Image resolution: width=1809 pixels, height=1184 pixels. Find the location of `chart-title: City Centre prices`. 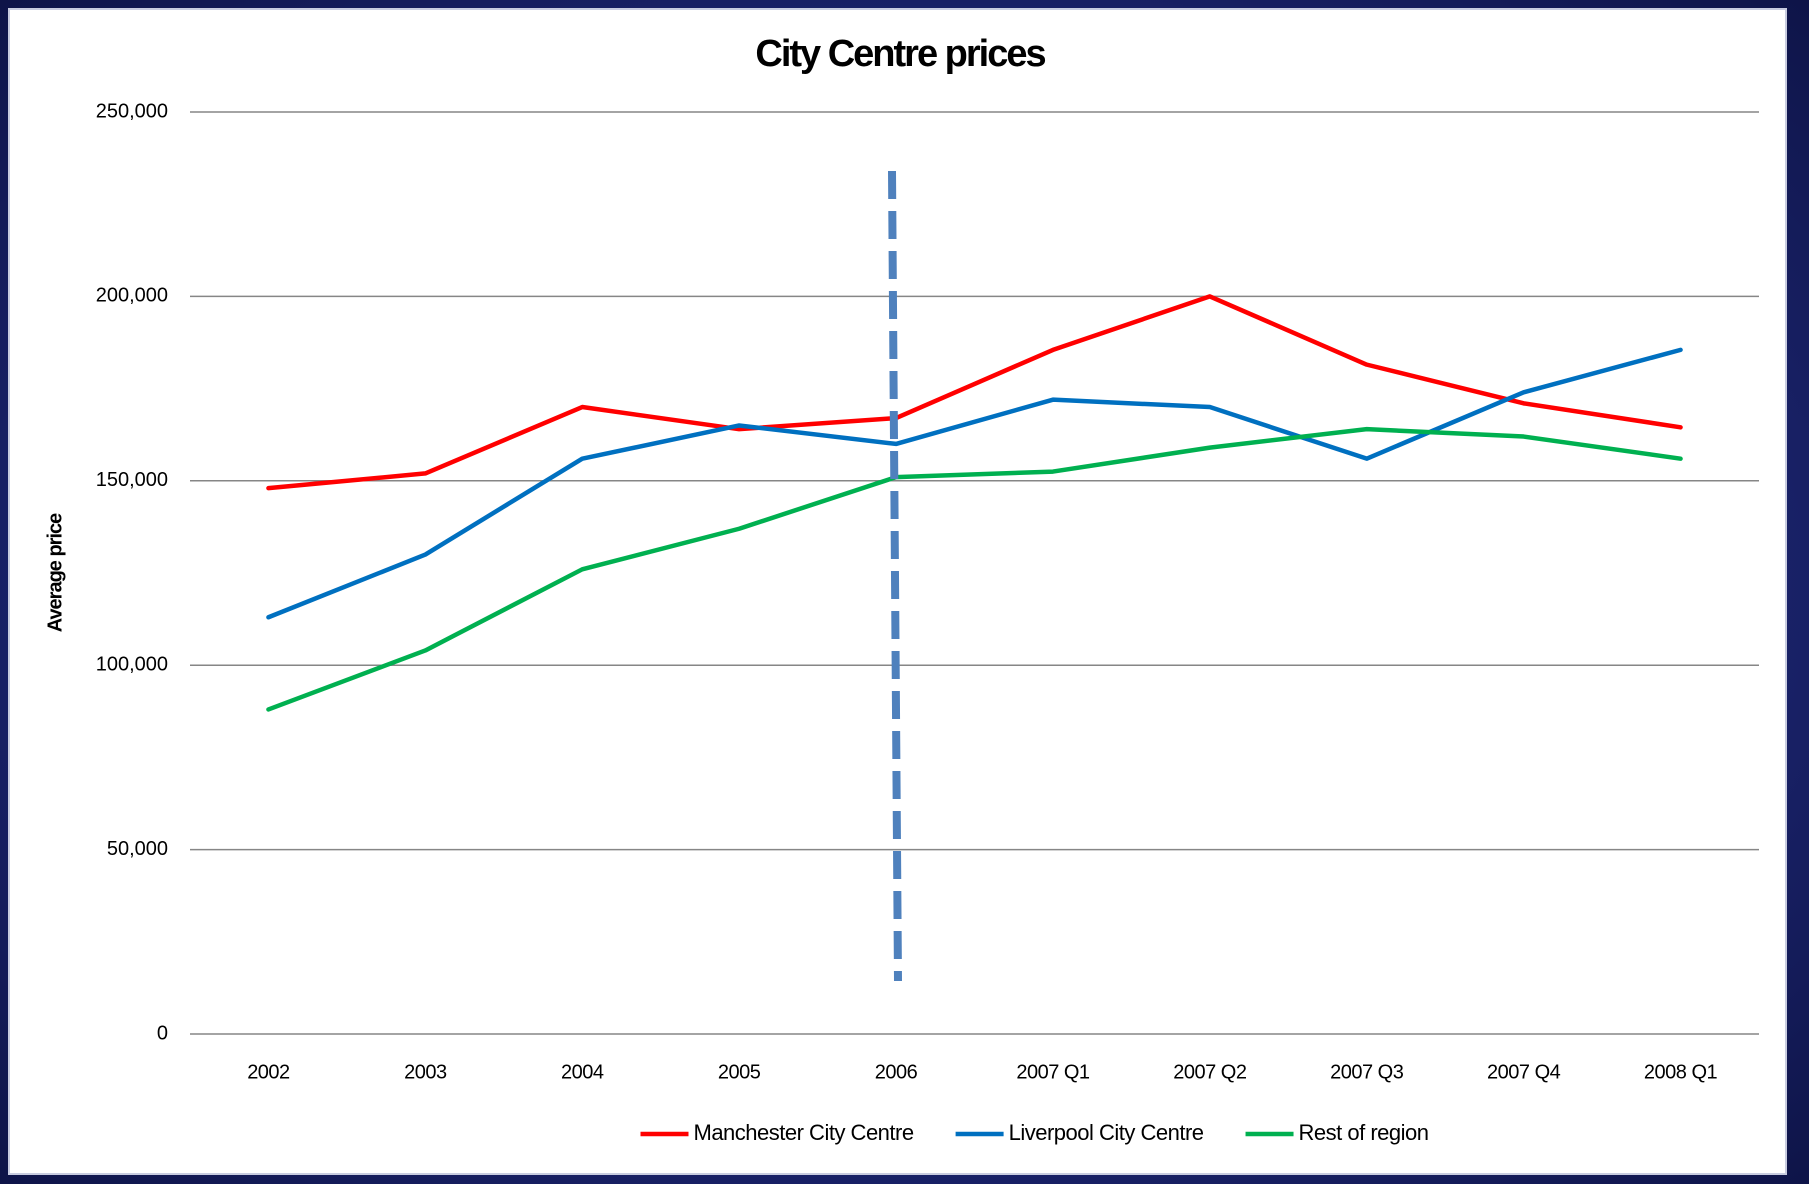

chart-title: City Centre prices is located at coordinates (900, 54).